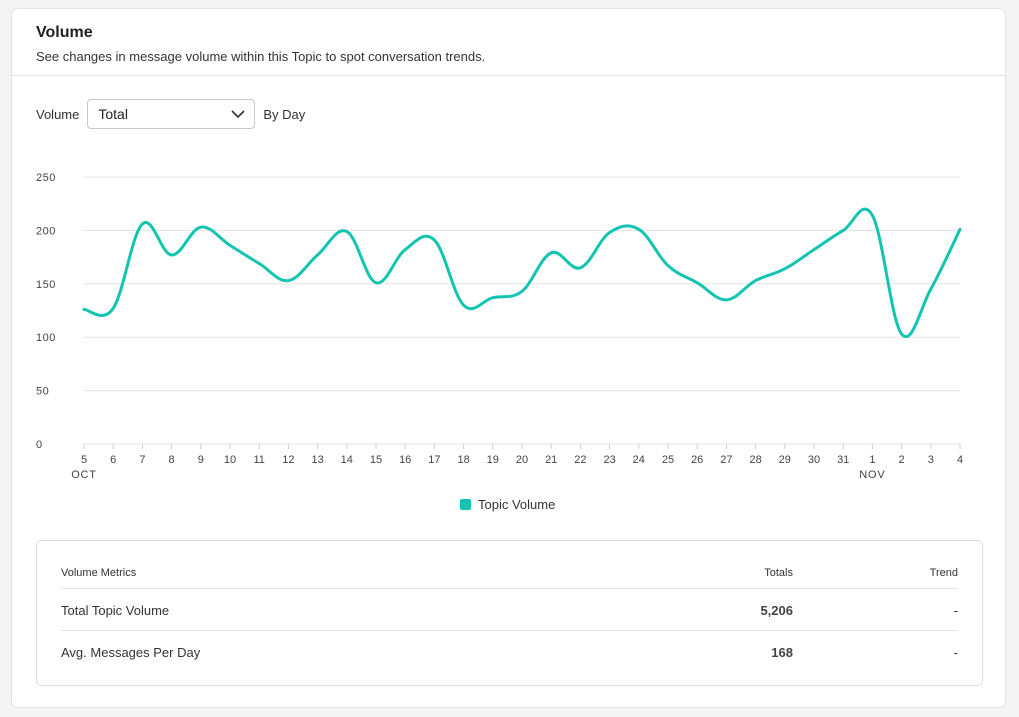 The image size is (1019, 717). Describe the element at coordinates (46, 231) in the screenshot. I see `y-tick-label: 200` at that location.